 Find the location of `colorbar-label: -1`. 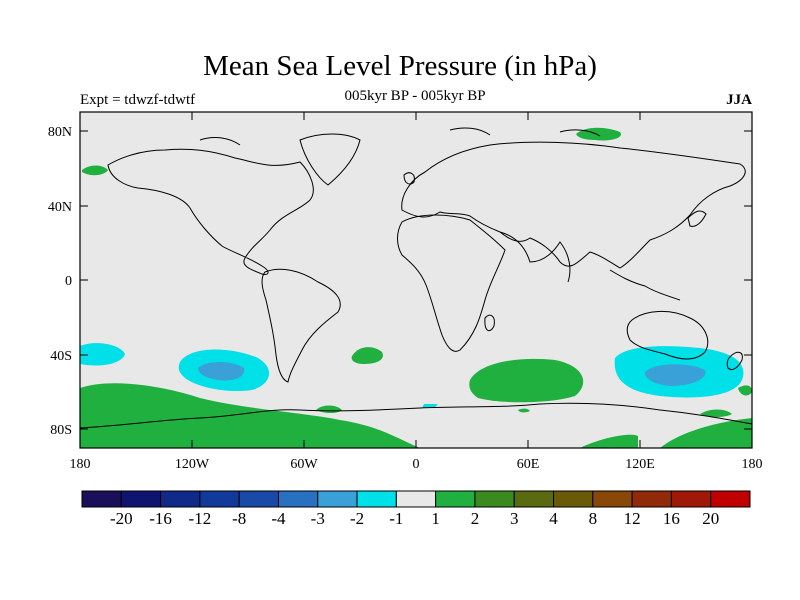

colorbar-label: -1 is located at coordinates (396, 518).